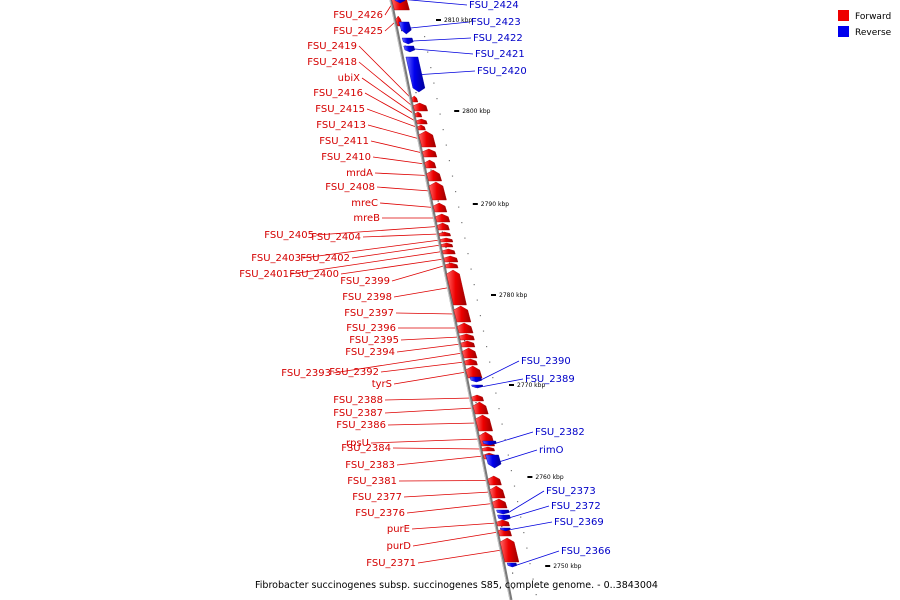 This screenshot has width=900, height=600. What do you see at coordinates (484, 423) in the screenshot?
I see `fsu-2386-gene-block` at bounding box center [484, 423].